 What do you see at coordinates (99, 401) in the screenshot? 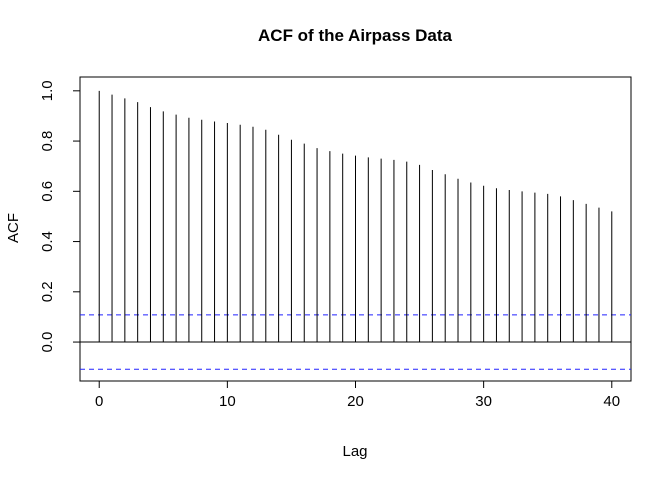
I see `x-tick-label-0: 0` at bounding box center [99, 401].